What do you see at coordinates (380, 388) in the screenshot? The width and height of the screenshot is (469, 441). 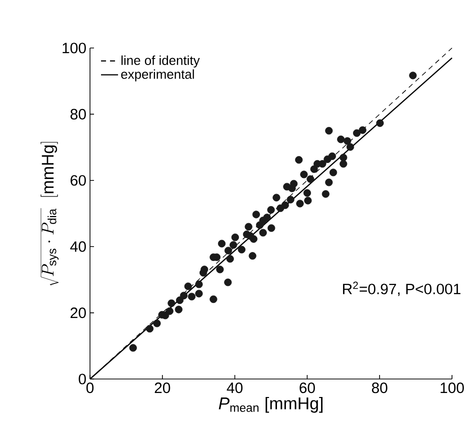 I see `x-tick-label: 80` at bounding box center [380, 388].